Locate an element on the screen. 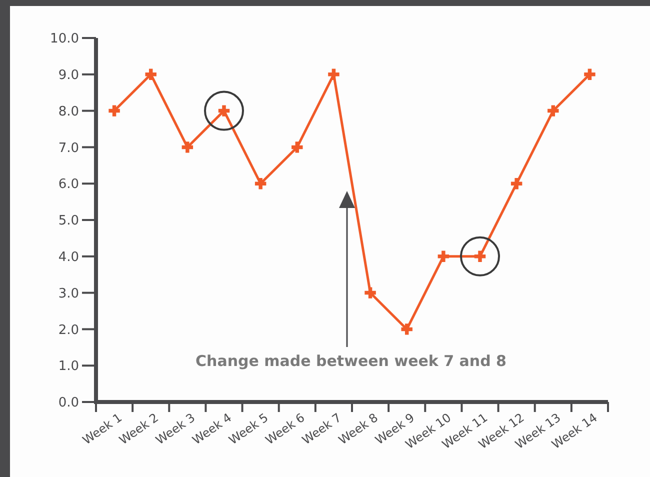 The height and width of the screenshot is (477, 650). y-tick-label: 6.0 is located at coordinates (68, 184).